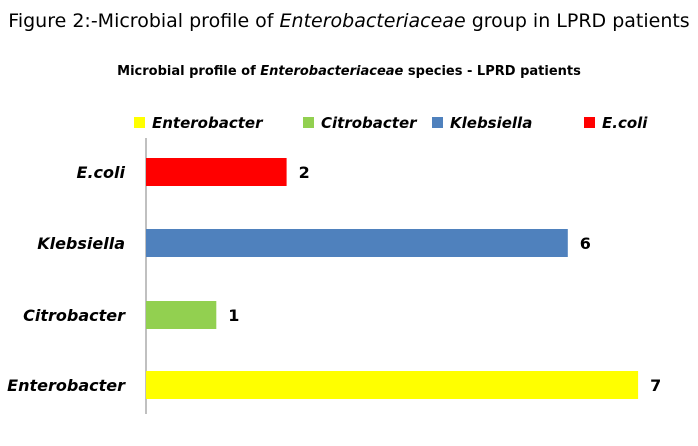 The width and height of the screenshot is (698, 446). I want to click on legend-label-enterobacter: Enterobacter, so click(208, 123).